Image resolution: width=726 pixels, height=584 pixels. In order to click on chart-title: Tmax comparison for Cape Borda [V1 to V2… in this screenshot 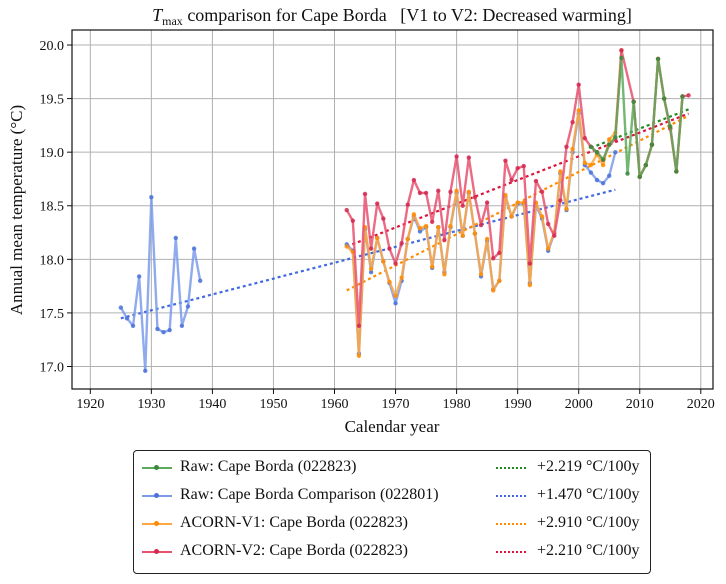, I will do `click(392, 16)`.